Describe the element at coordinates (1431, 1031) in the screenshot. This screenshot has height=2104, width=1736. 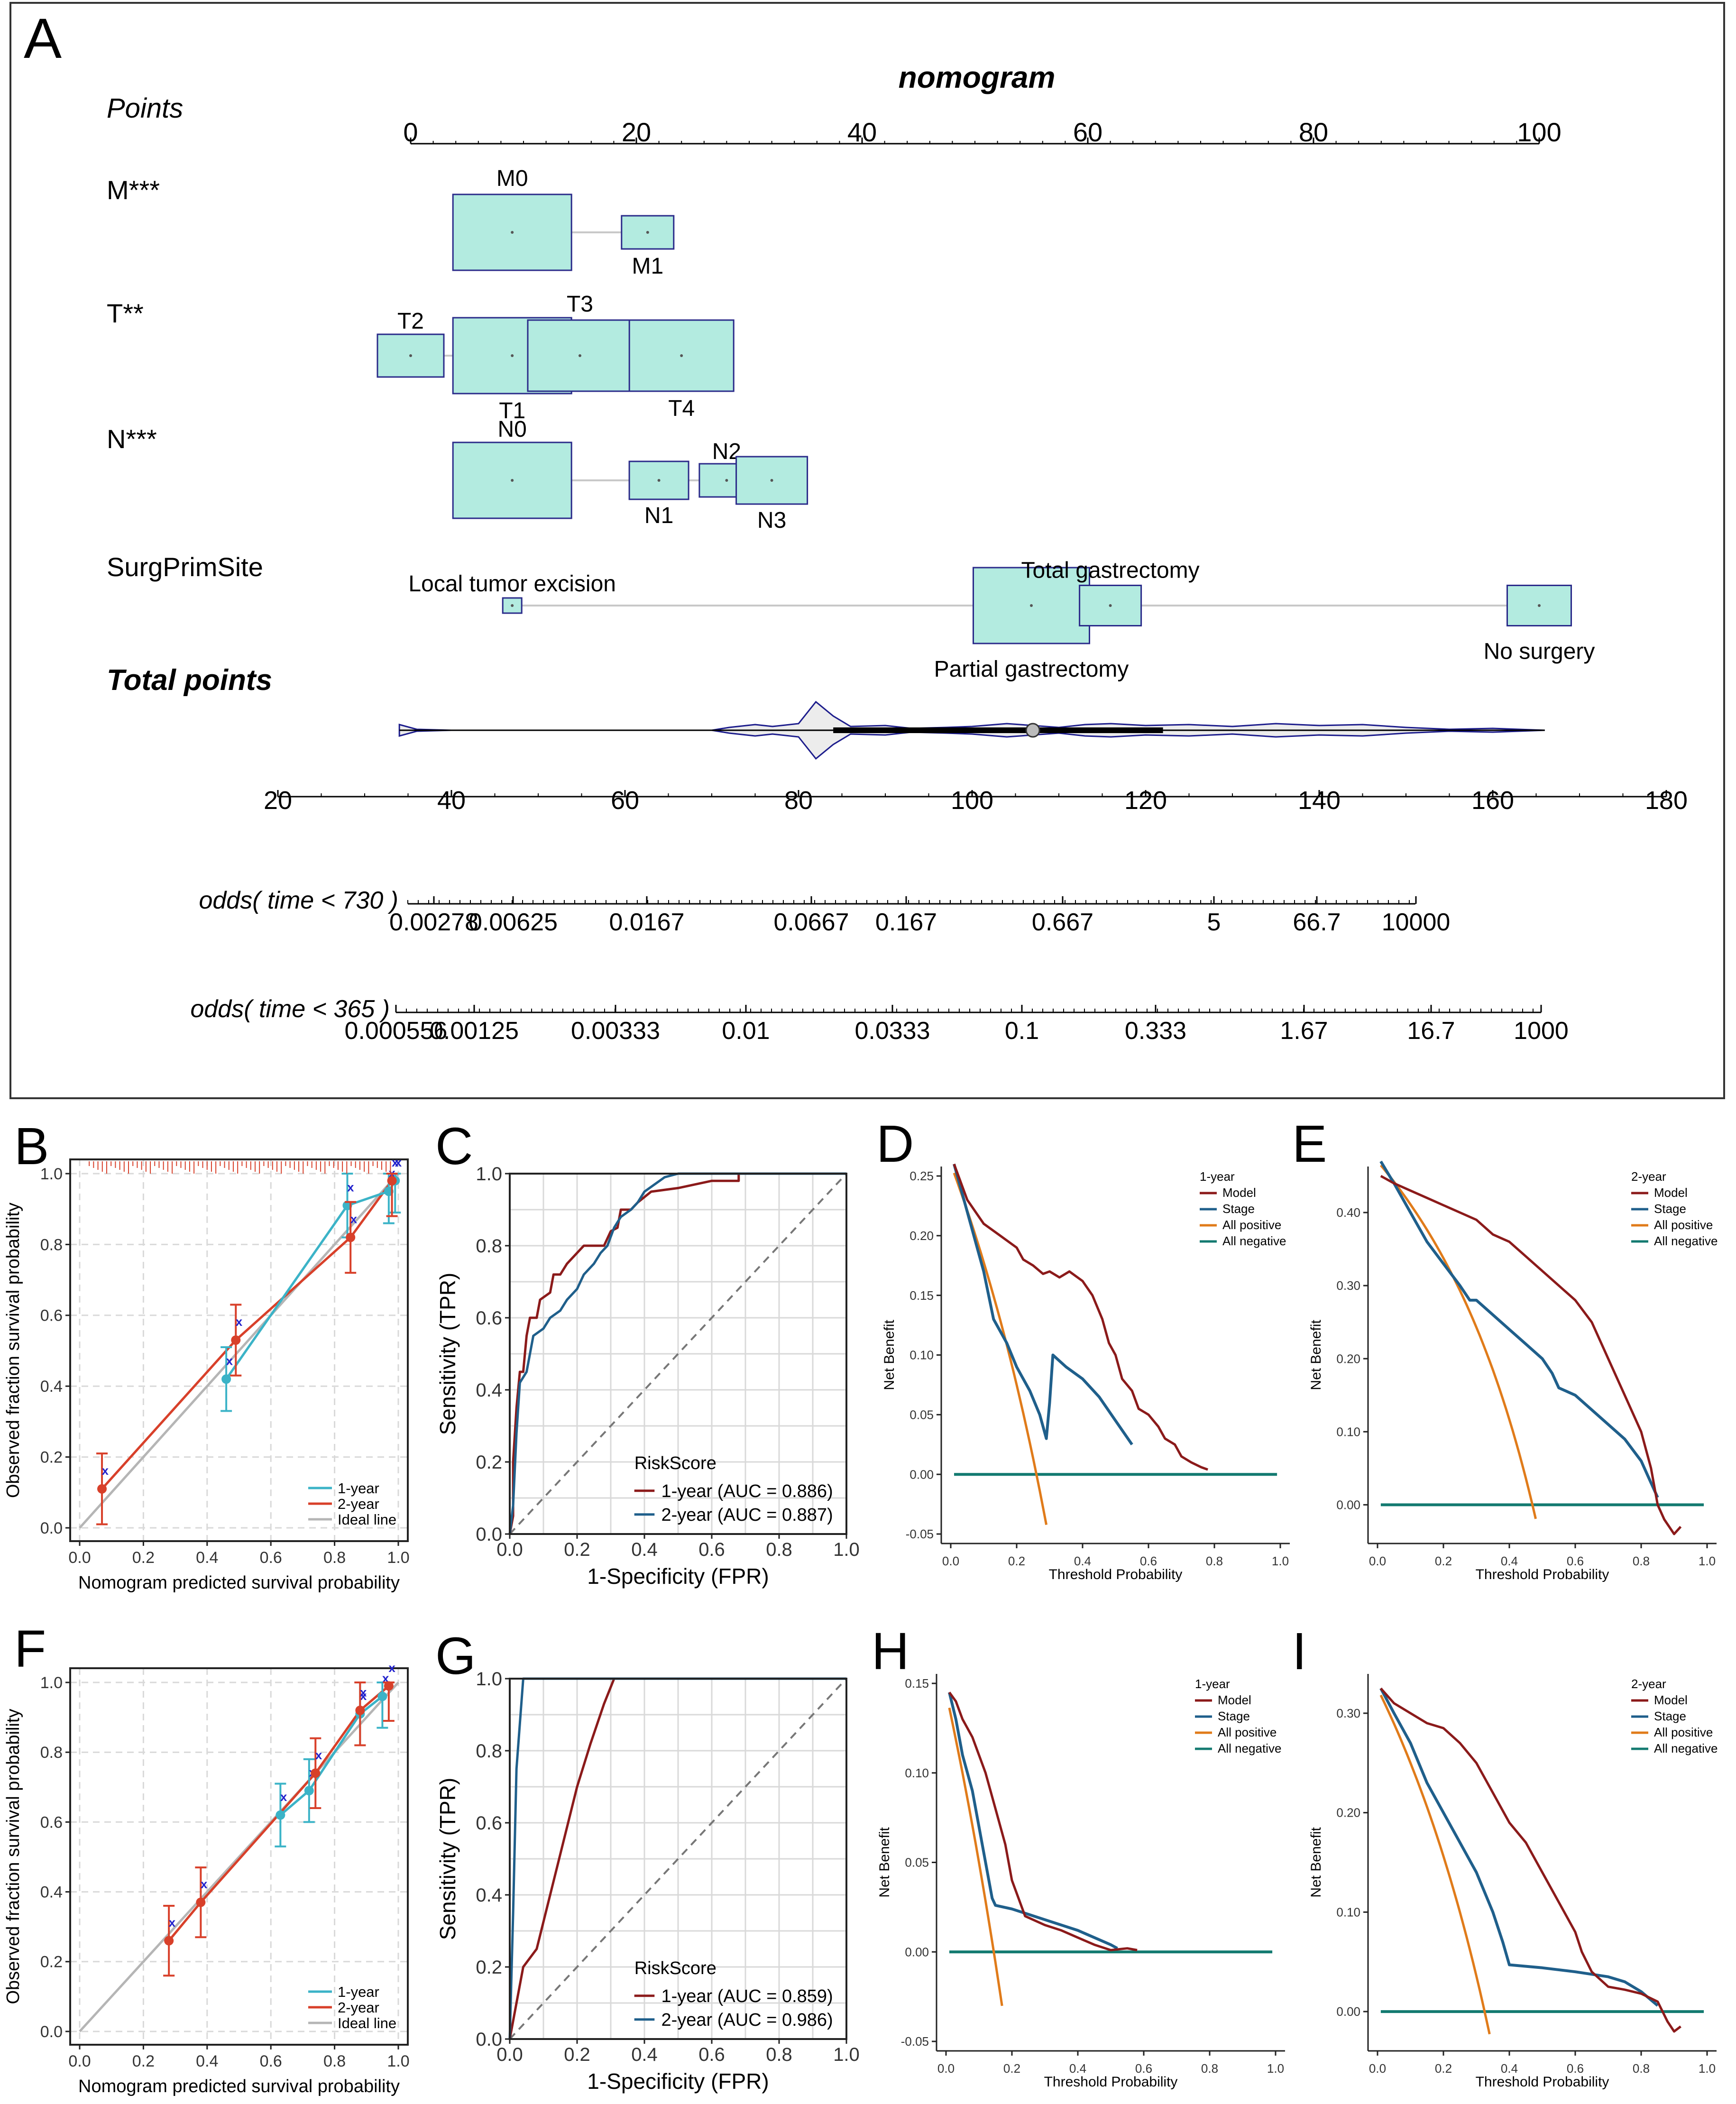
I see `odds-365-tick-label: 16.7` at that location.